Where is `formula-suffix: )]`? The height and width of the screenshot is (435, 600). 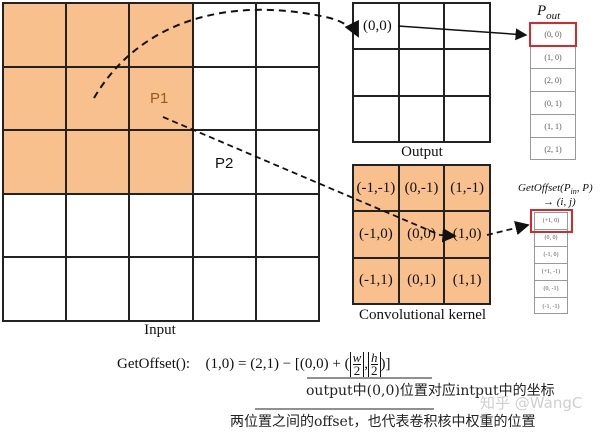
formula-suffix: )] is located at coordinates (385, 363).